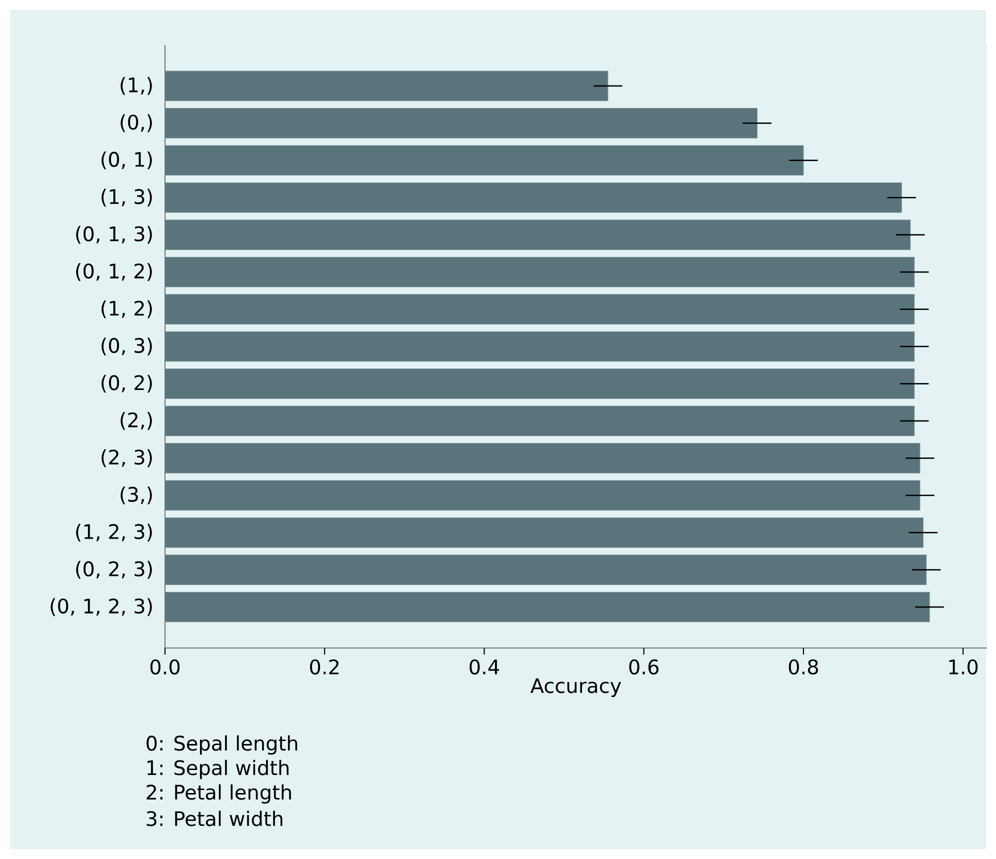 This screenshot has height=859, width=996. What do you see at coordinates (165, 667) in the screenshot?
I see `x-tick-label: 0.0` at bounding box center [165, 667].